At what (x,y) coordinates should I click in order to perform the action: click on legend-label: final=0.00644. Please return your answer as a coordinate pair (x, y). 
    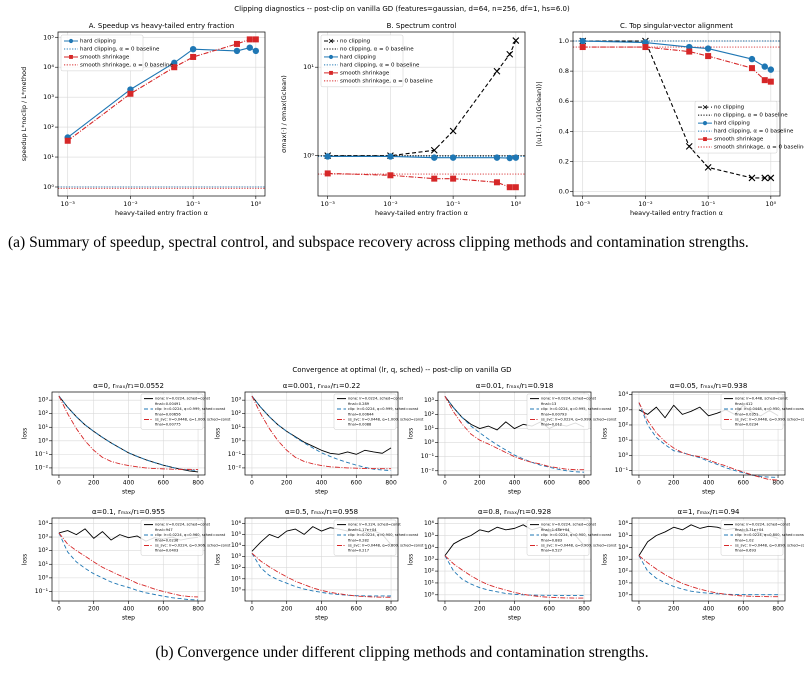
    Looking at the image, I should click on (361, 414).